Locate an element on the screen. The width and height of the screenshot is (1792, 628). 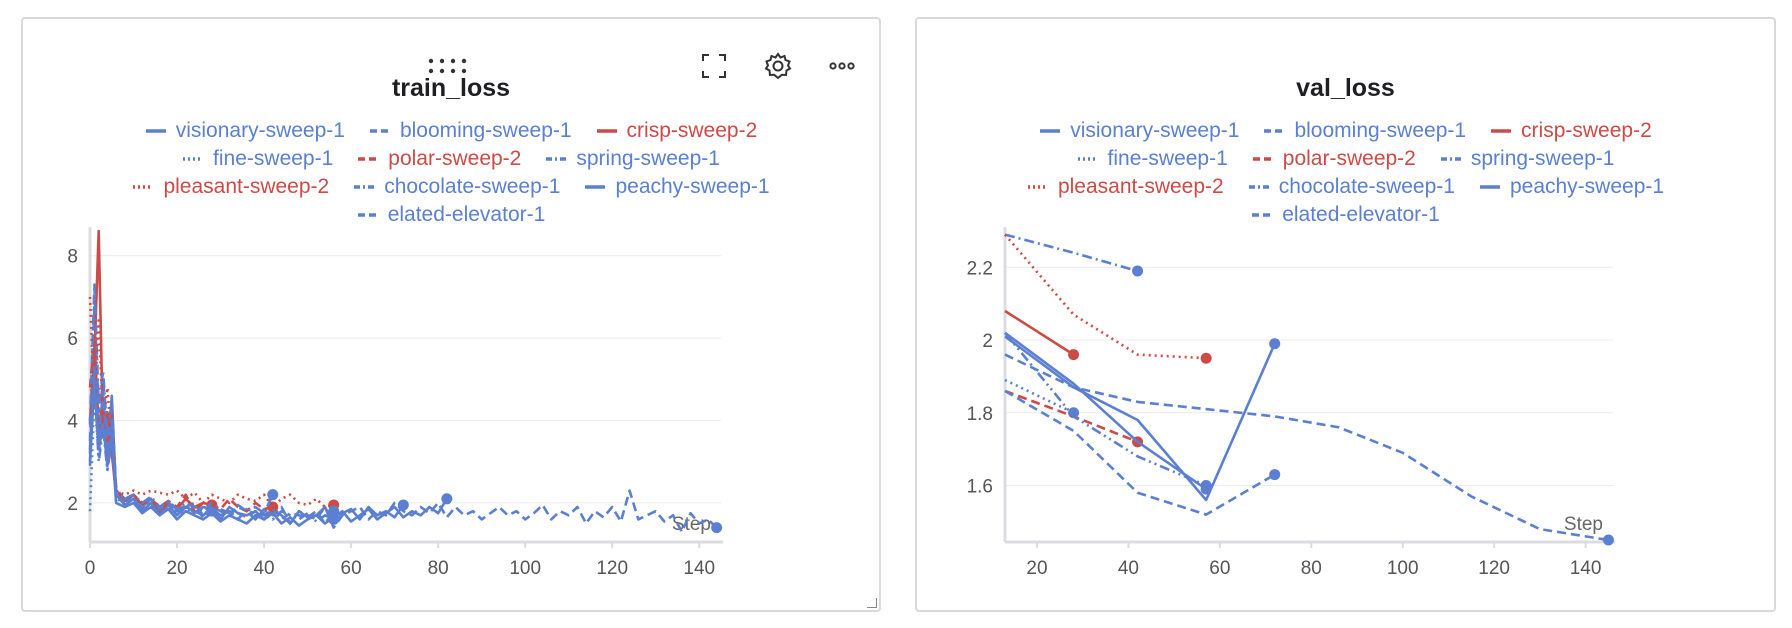
x-tick-label: 20 is located at coordinates (1036, 568).